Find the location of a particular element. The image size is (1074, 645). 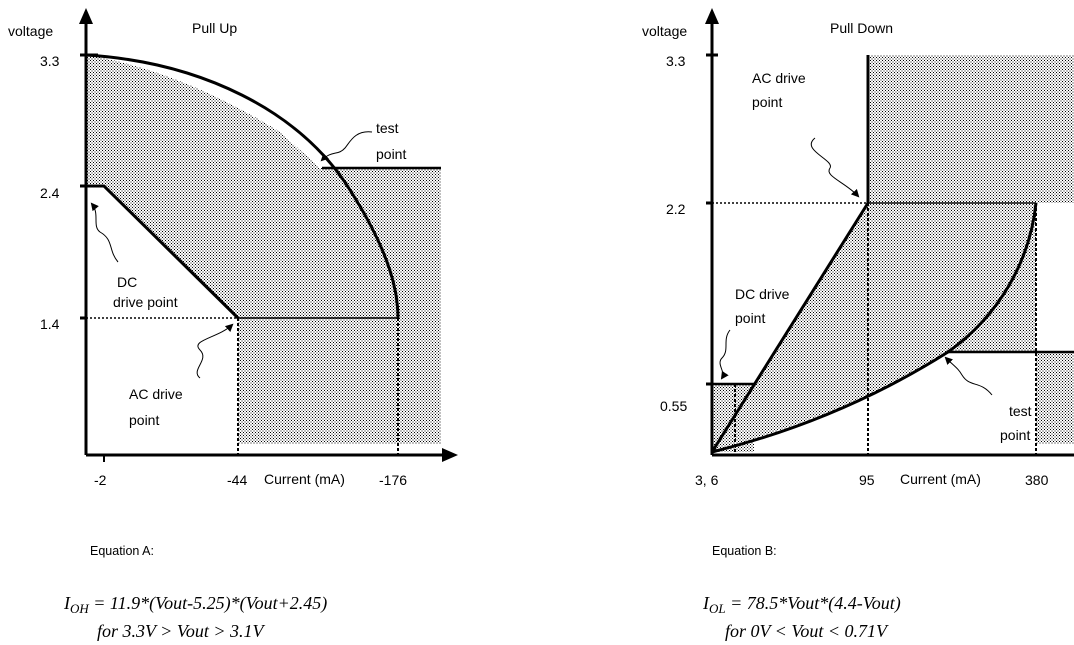

pullup-ytick-24: 2.4 is located at coordinates (50, 193).